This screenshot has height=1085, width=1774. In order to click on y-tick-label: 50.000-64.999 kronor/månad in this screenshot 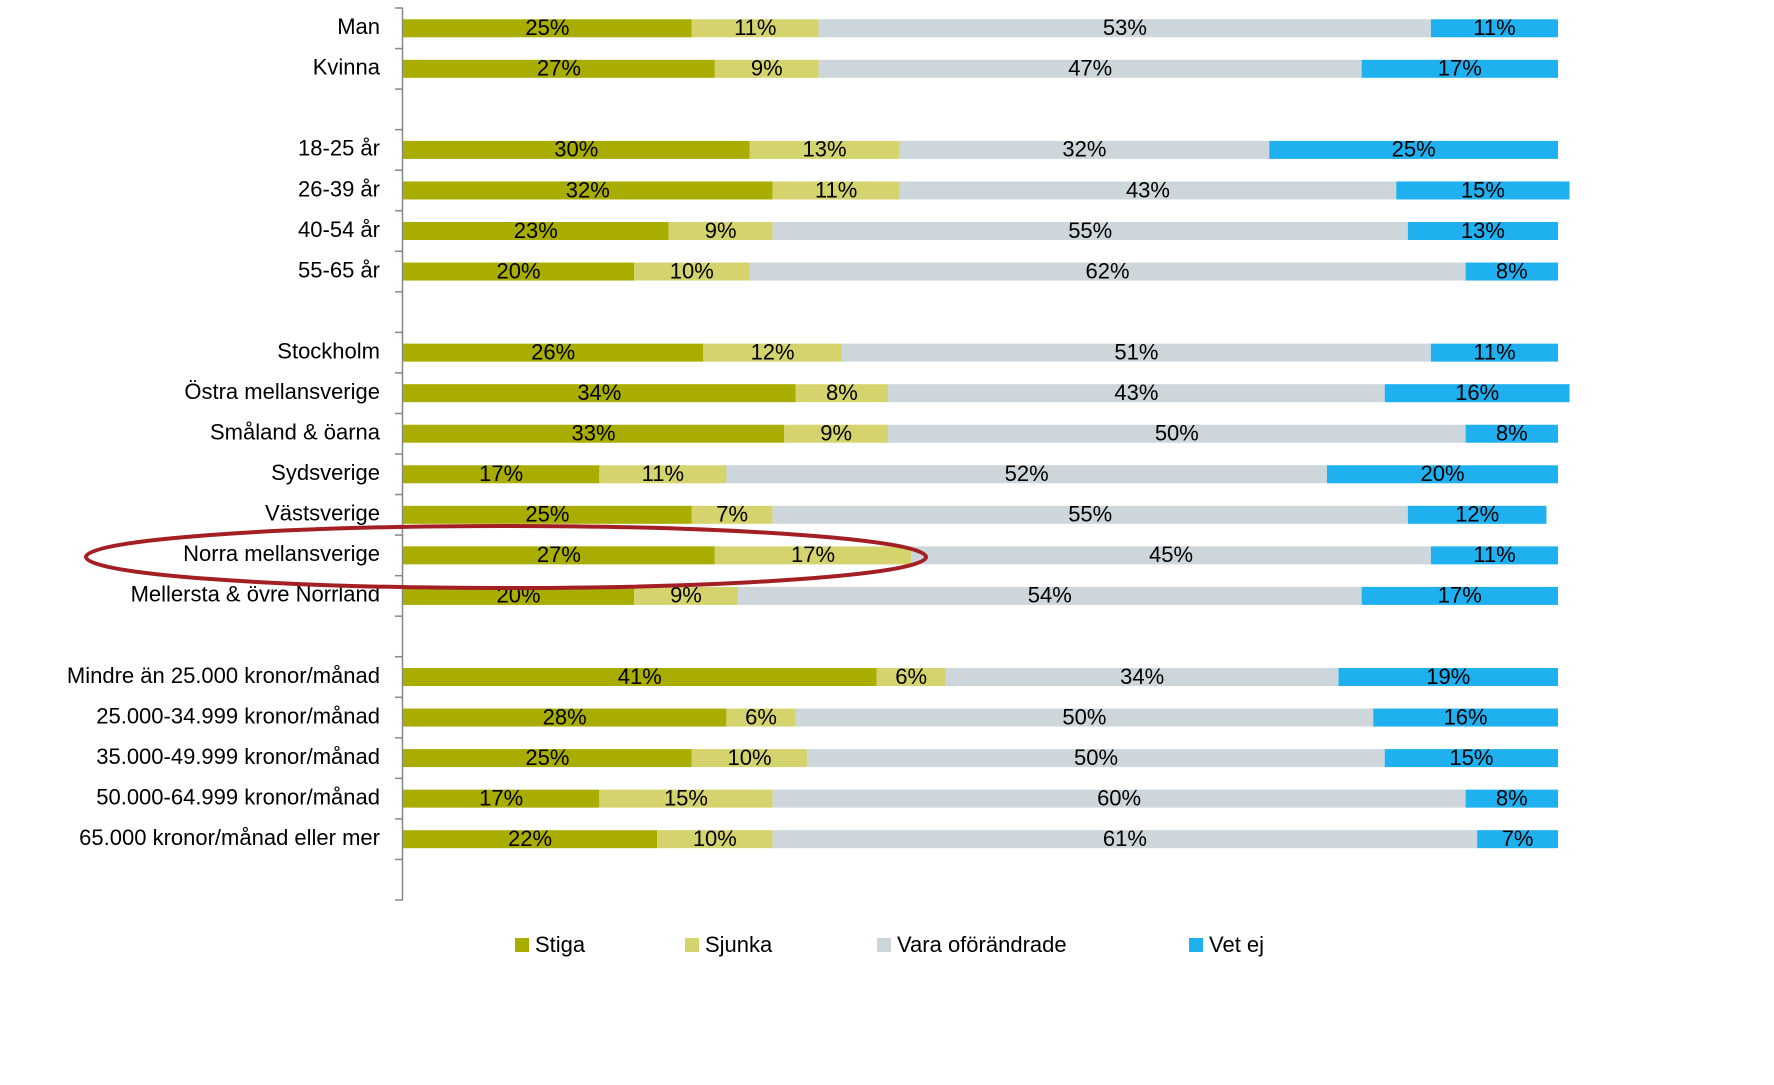, I will do `click(238, 796)`.